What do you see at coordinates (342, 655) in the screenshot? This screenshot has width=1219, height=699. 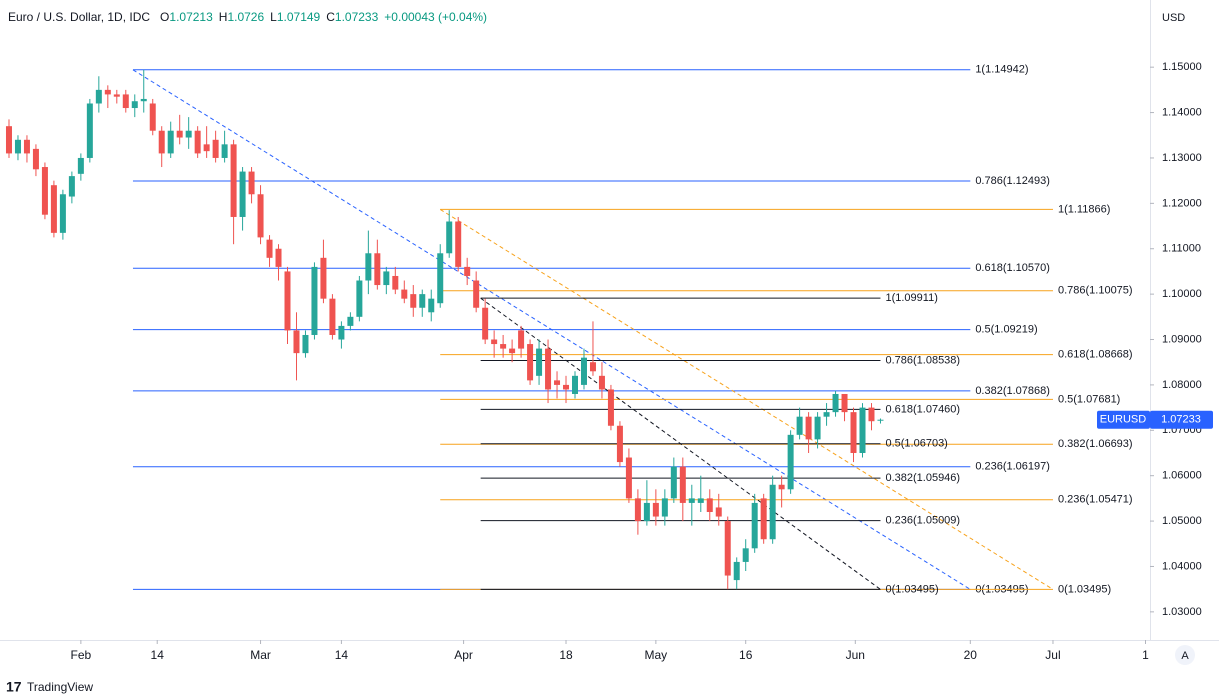 I see `x-tick-label: 14` at bounding box center [342, 655].